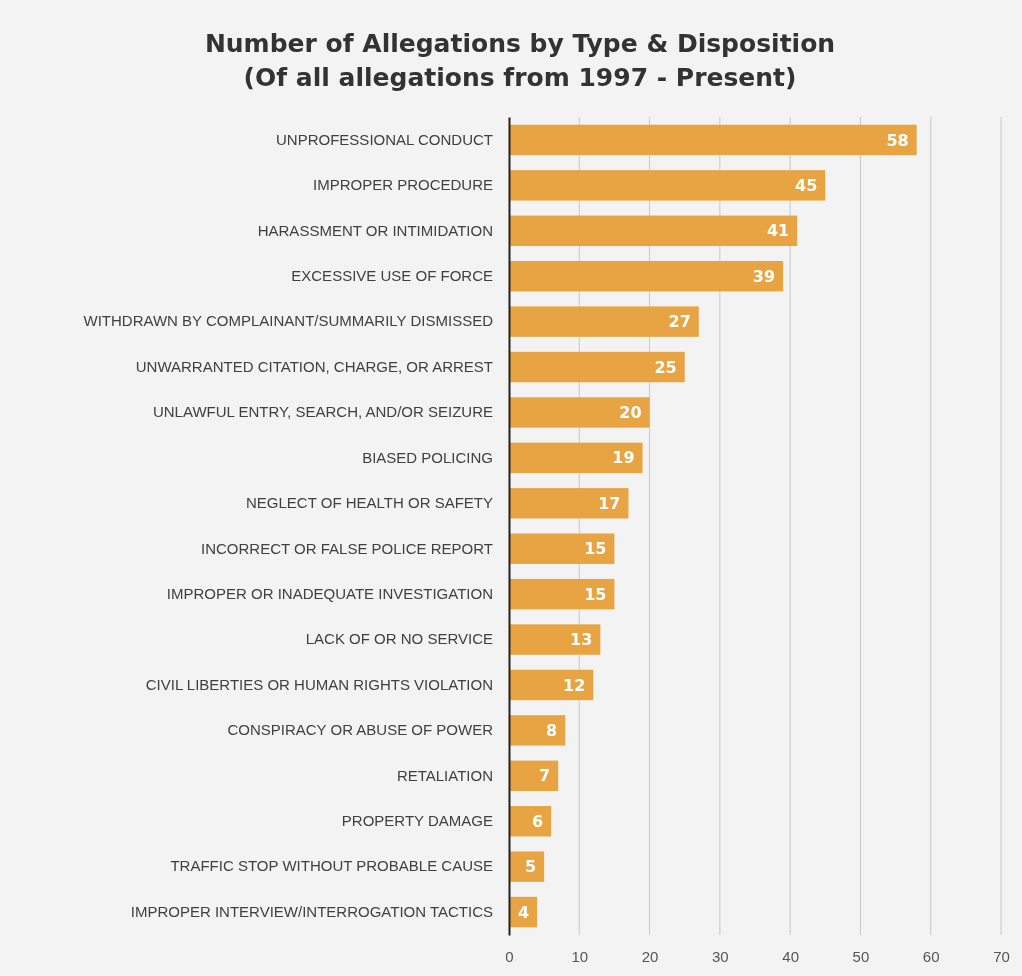 This screenshot has height=976, width=1022. I want to click on data-label: 19, so click(623, 458).